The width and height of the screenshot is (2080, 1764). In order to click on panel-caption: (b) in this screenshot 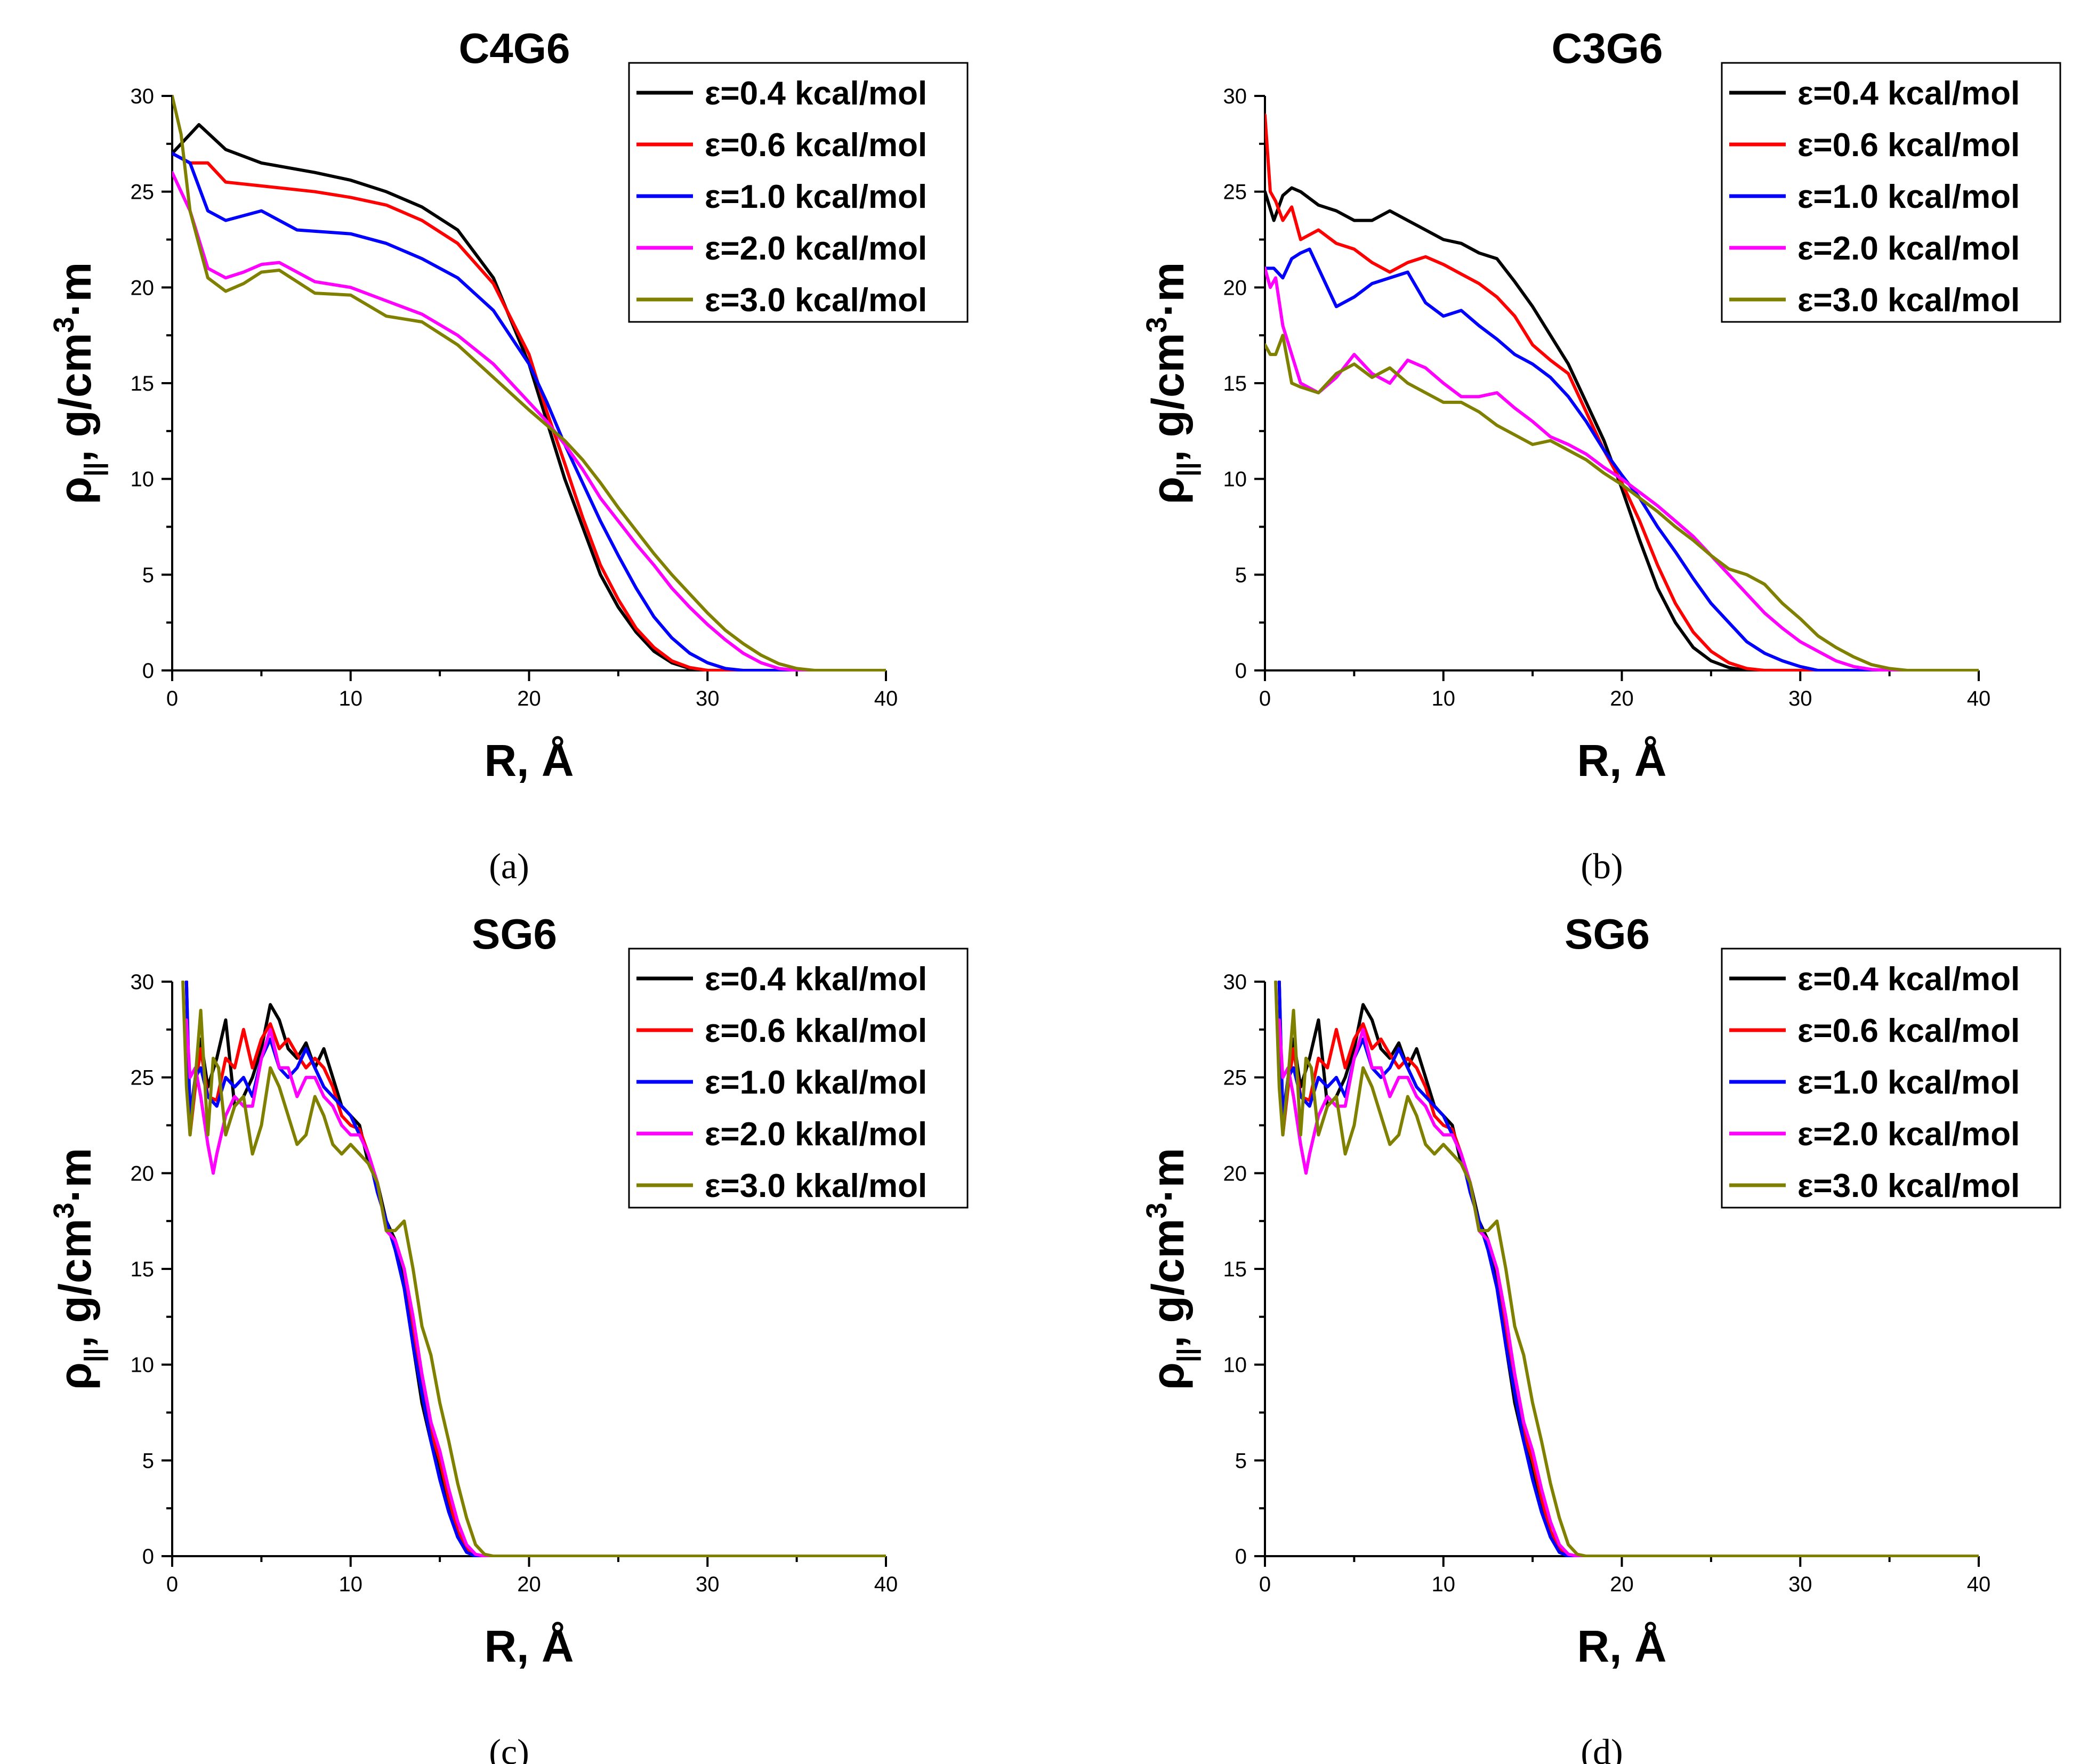, I will do `click(1602, 866)`.